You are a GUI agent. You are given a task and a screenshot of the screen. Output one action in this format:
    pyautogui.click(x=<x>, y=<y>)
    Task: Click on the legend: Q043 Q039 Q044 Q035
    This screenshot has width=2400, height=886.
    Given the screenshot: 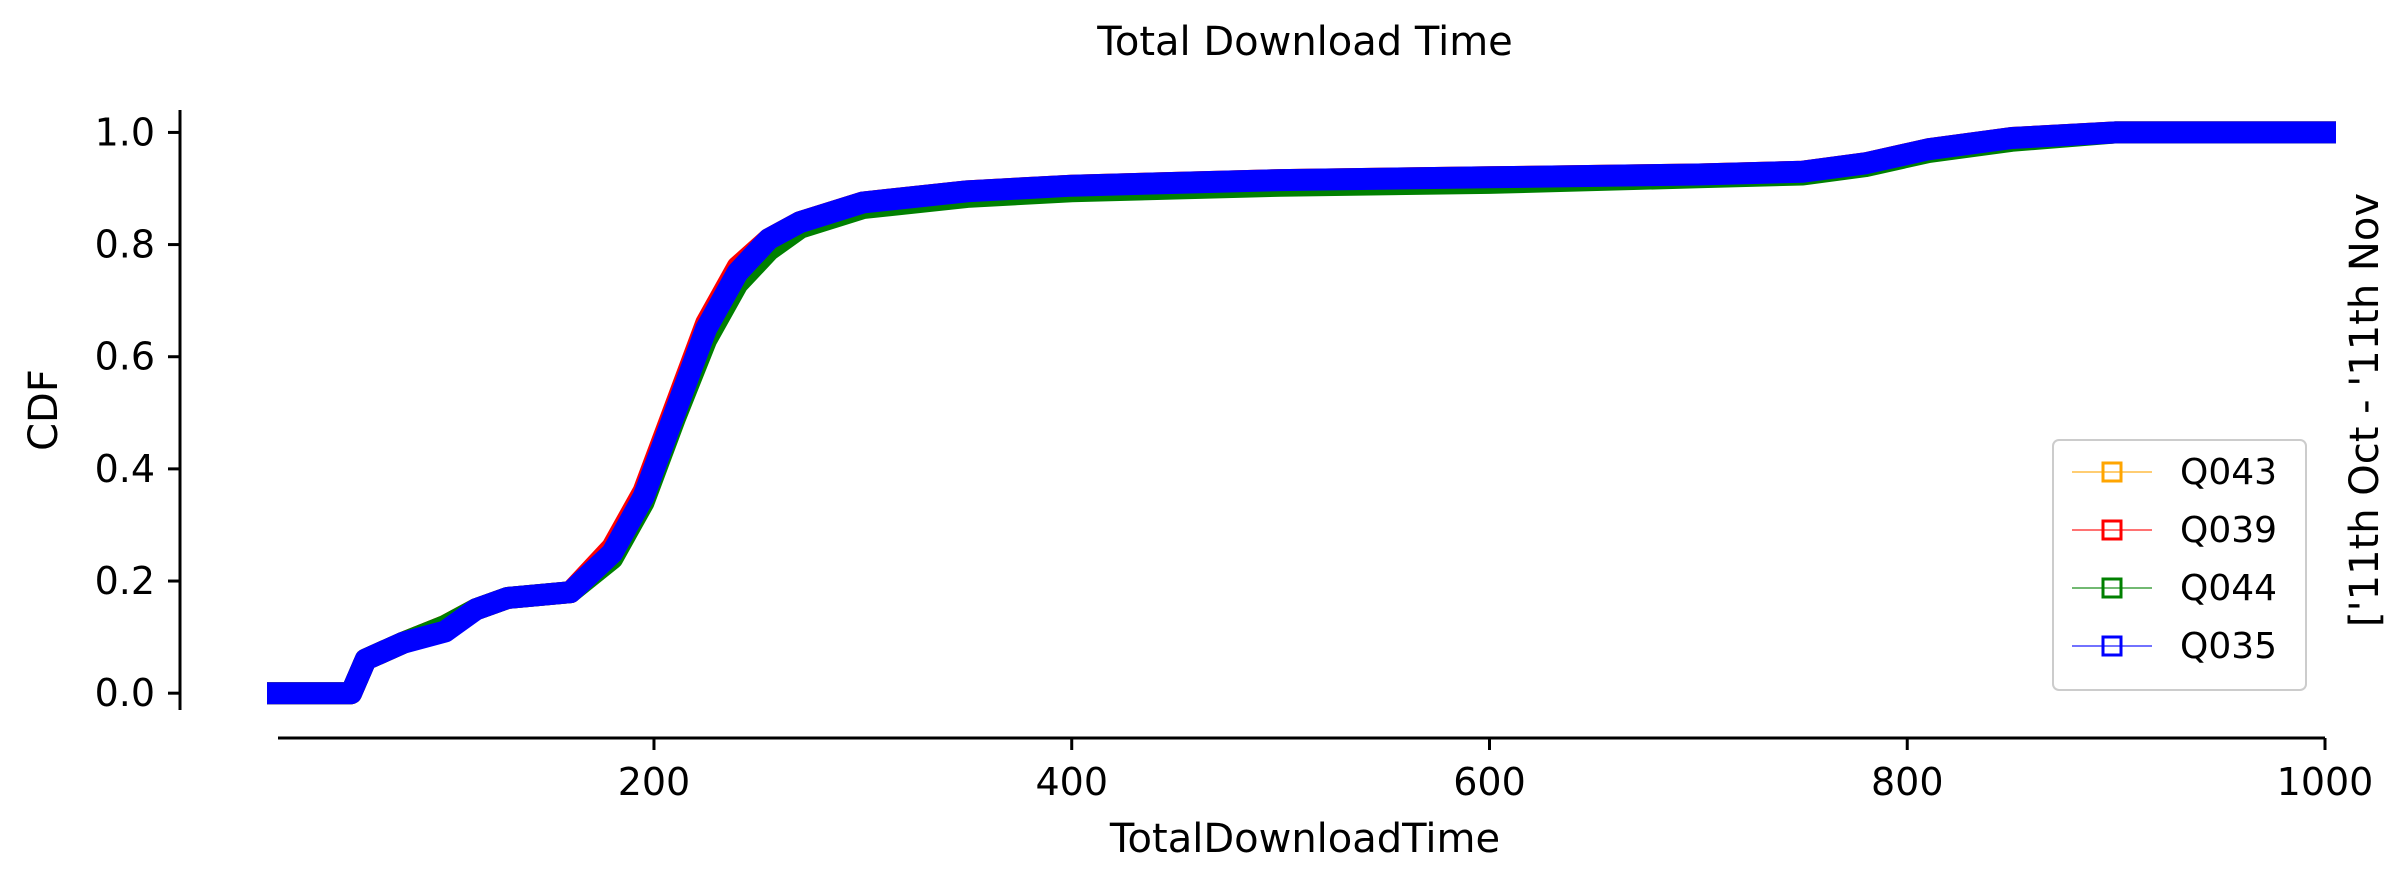 What is the action you would take?
    pyautogui.click(x=2179, y=565)
    